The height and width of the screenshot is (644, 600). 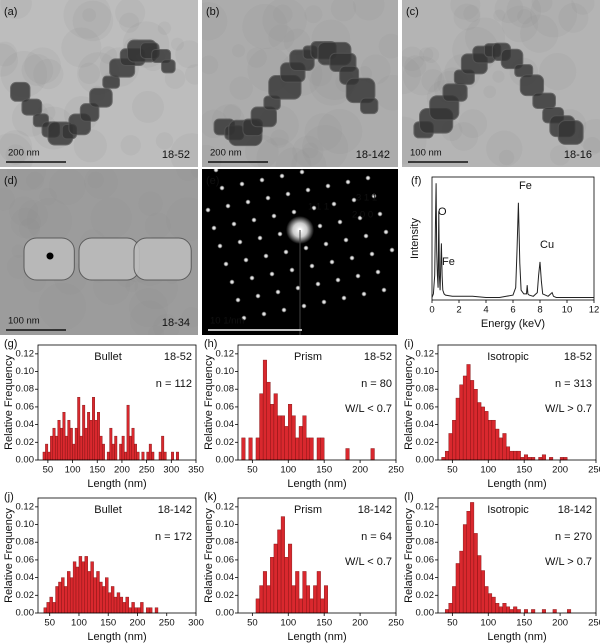 What do you see at coordinates (25, 371) in the screenshot?
I see `y-tick-label: 0.10` at bounding box center [25, 371].